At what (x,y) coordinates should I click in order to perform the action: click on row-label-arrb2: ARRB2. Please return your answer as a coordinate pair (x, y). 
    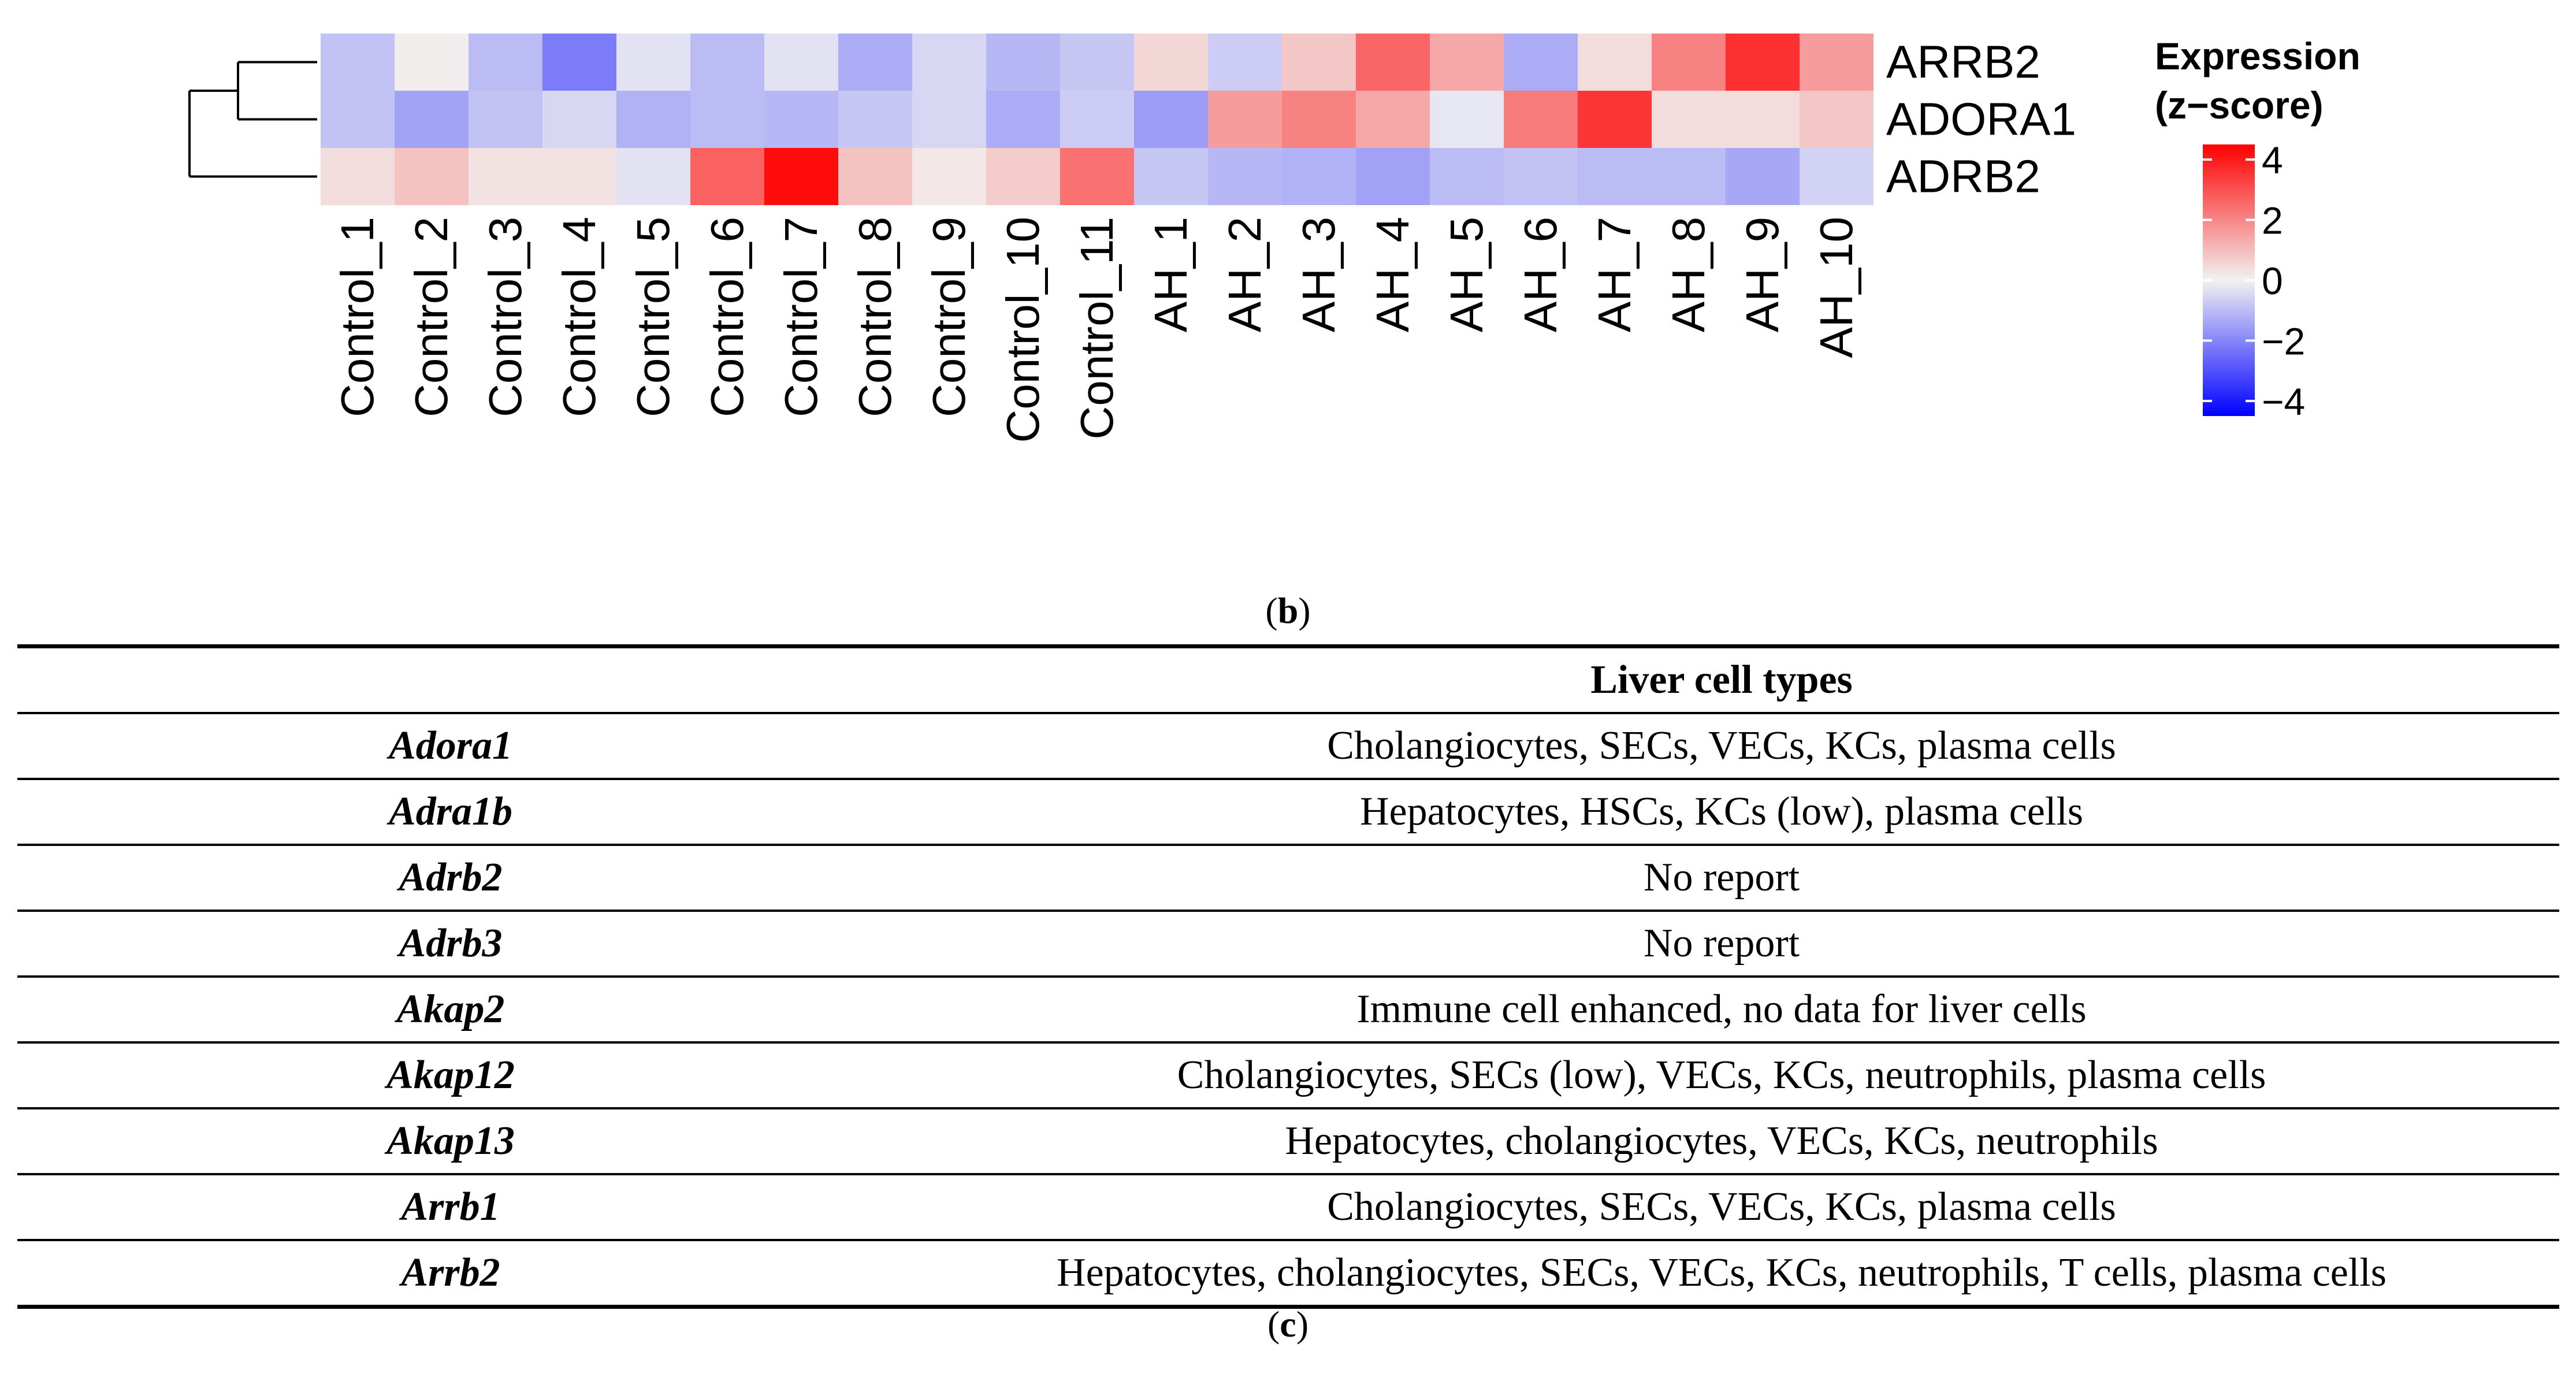
    Looking at the image, I should click on (1963, 62).